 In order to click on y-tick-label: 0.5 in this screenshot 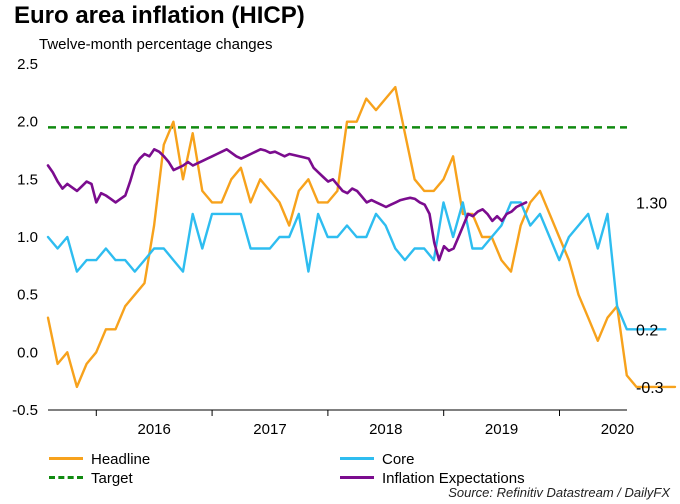, I will do `click(27, 295)`.